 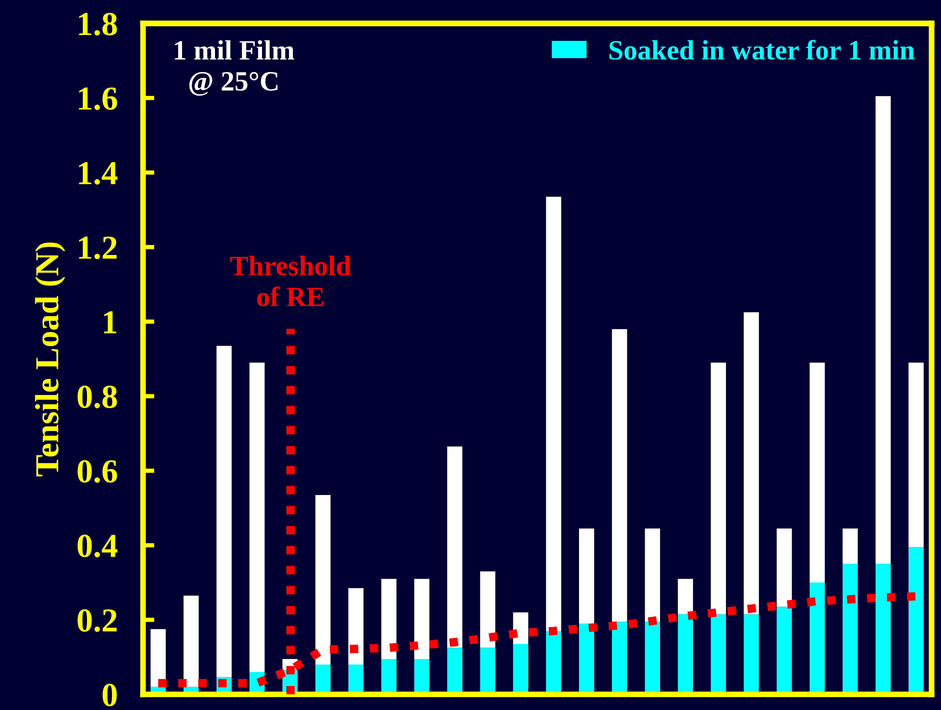 I want to click on annotation: 1 mil Film @ 25°C, so click(x=234, y=68).